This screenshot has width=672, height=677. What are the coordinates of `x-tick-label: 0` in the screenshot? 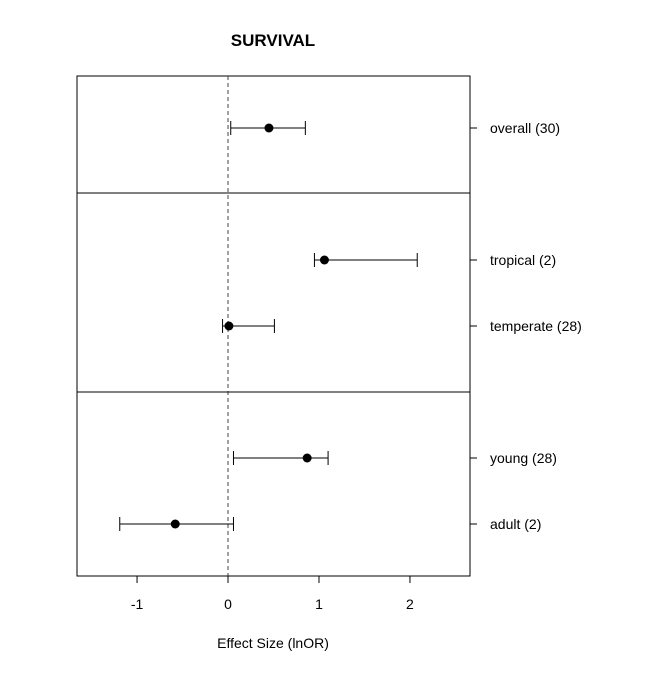 It's located at (228, 604).